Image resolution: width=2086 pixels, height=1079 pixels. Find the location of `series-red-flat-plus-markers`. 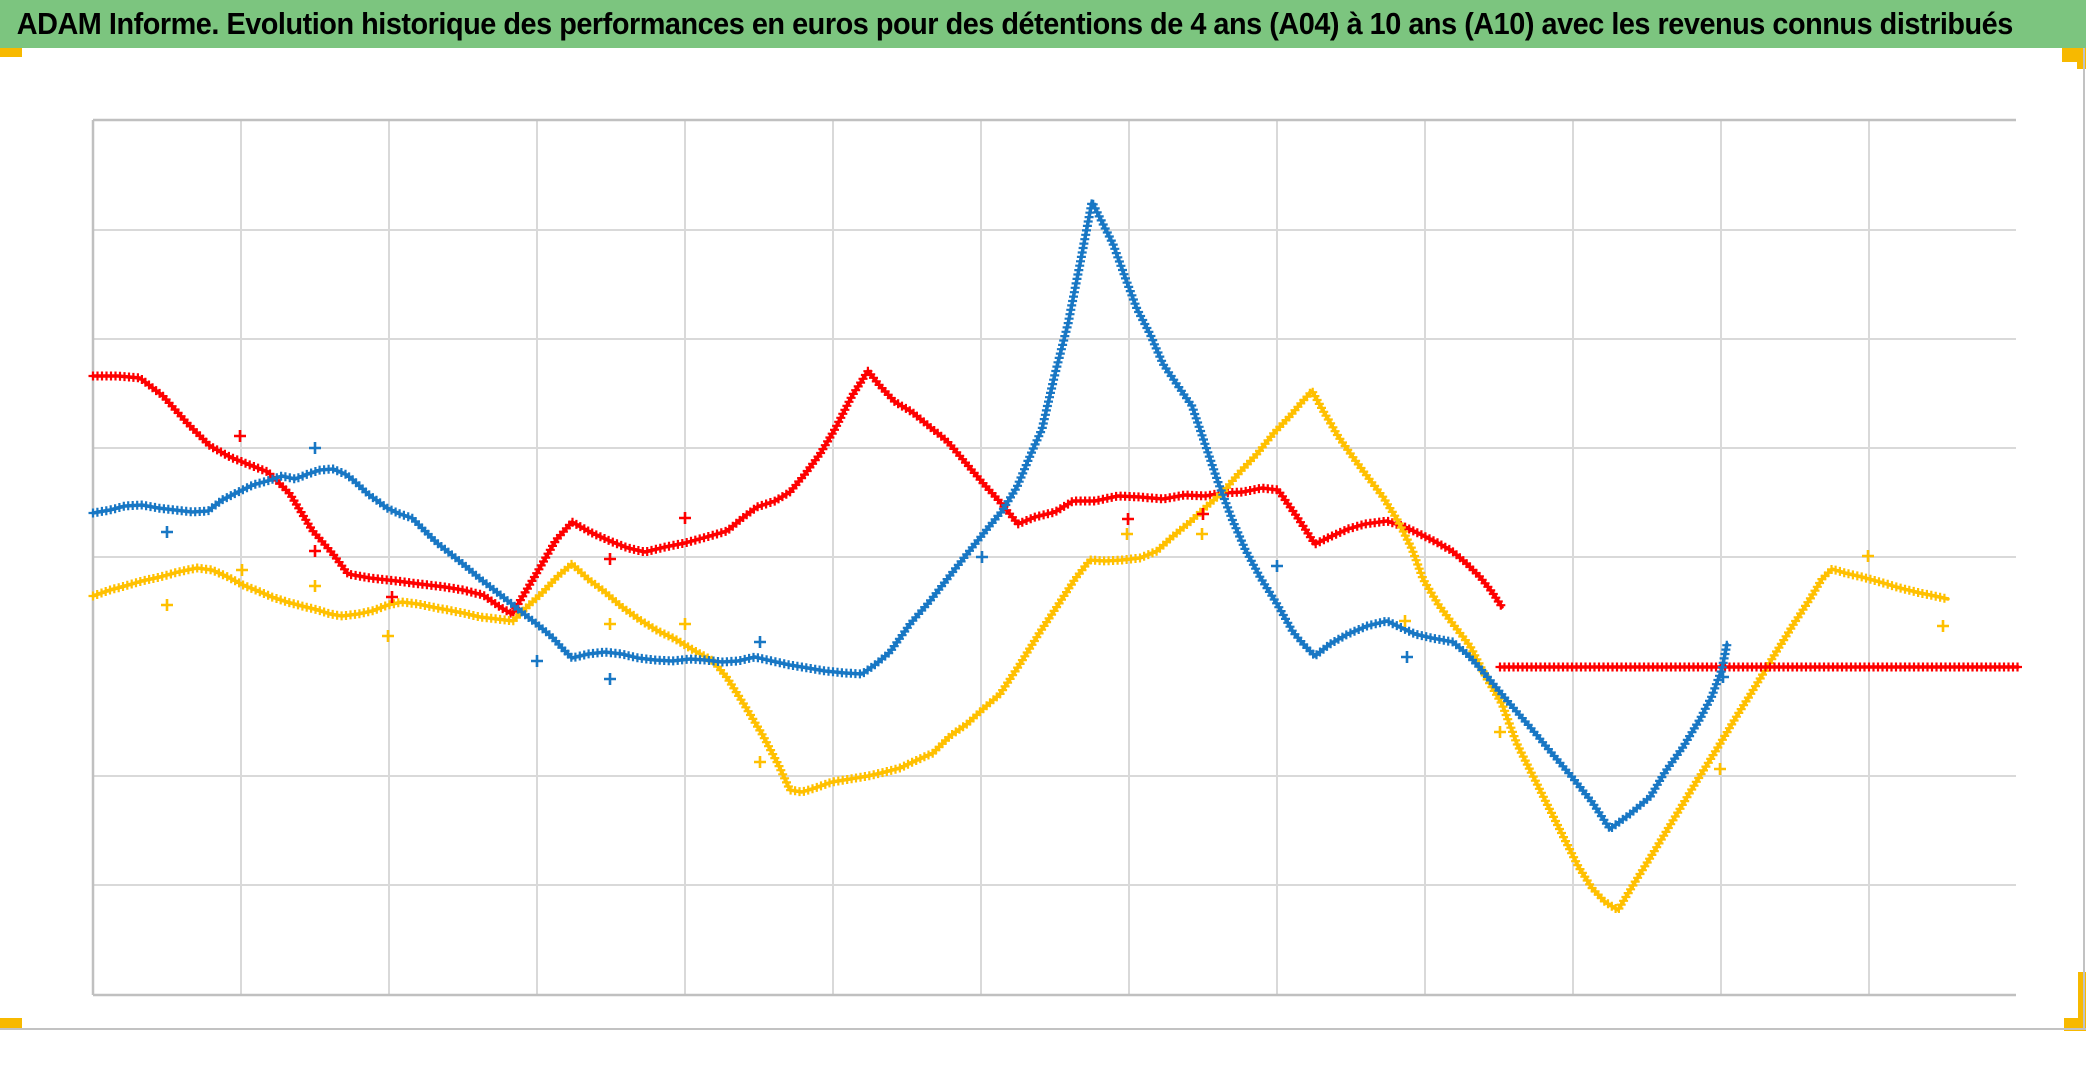

series-red-flat-plus-markers is located at coordinates (1758, 667).